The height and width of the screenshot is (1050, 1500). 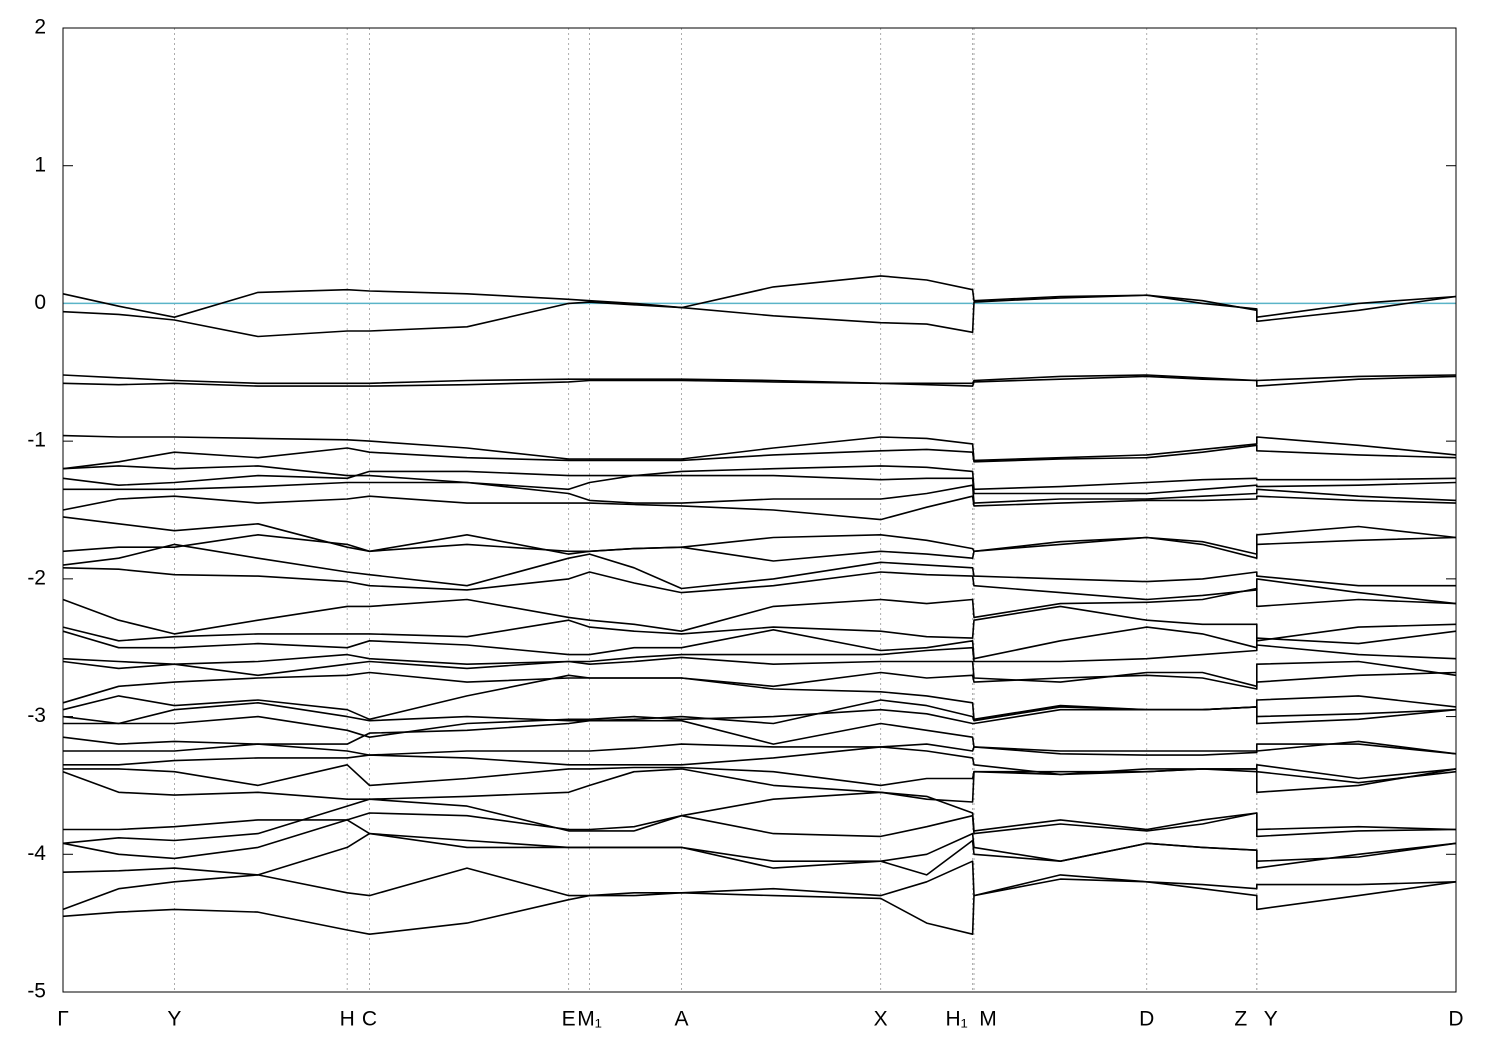 I want to click on x-tick-label: M, so click(x=988, y=1019).